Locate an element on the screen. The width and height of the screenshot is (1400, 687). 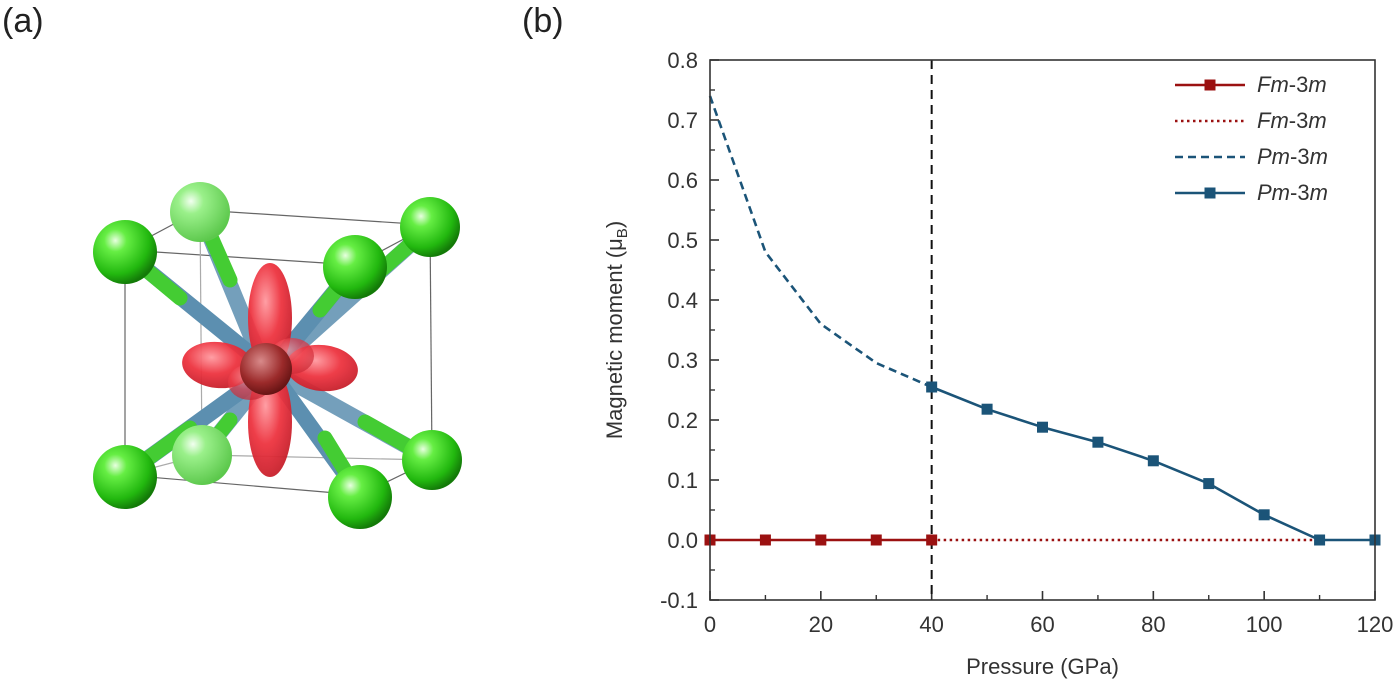
y-tick-label: 0.1 is located at coordinates (682, 480).